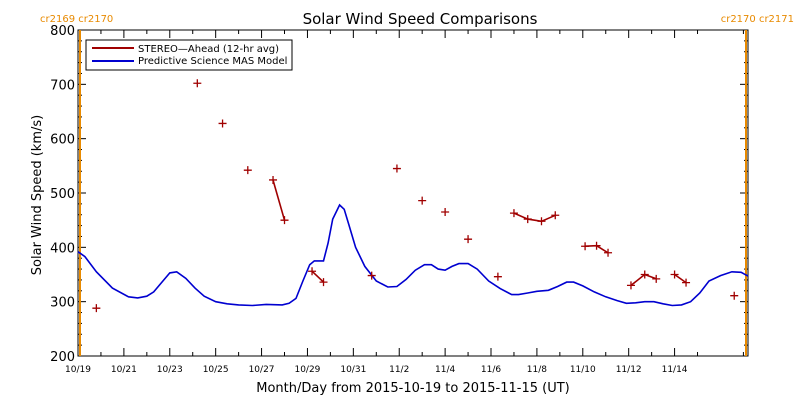 The image size is (800, 400). What do you see at coordinates (62, 140) in the screenshot?
I see `y-tick-label: 600` at bounding box center [62, 140].